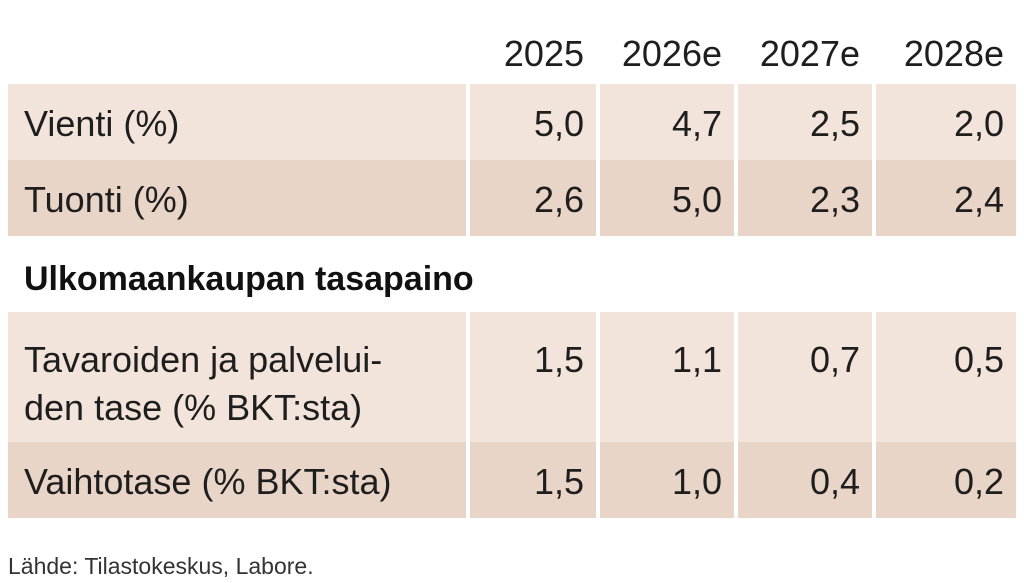 This screenshot has width=1024, height=583. I want to click on row-label: Tuonti (%), so click(237, 198).